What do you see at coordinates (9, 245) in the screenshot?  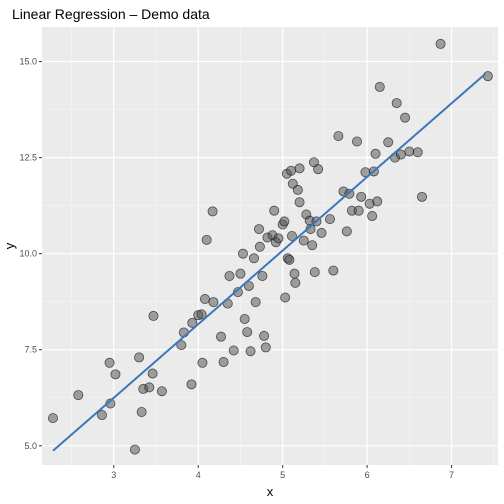 I see `y-axis-label: y` at bounding box center [9, 245].